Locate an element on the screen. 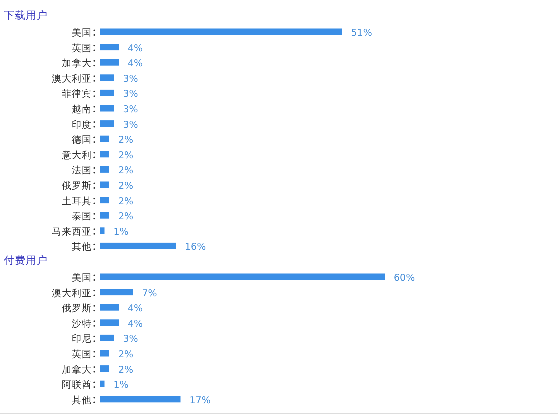 The image size is (558, 417). y-tick-label: 土耳其 is located at coordinates (77, 201).